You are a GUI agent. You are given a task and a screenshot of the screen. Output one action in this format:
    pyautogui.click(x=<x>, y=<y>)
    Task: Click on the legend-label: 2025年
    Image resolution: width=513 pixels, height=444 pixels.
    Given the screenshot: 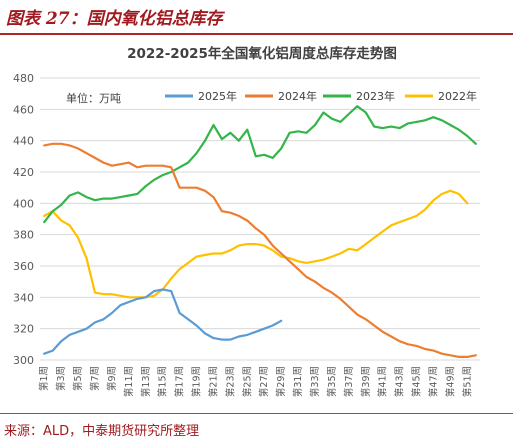 What is the action you would take?
    pyautogui.click(x=217, y=96)
    